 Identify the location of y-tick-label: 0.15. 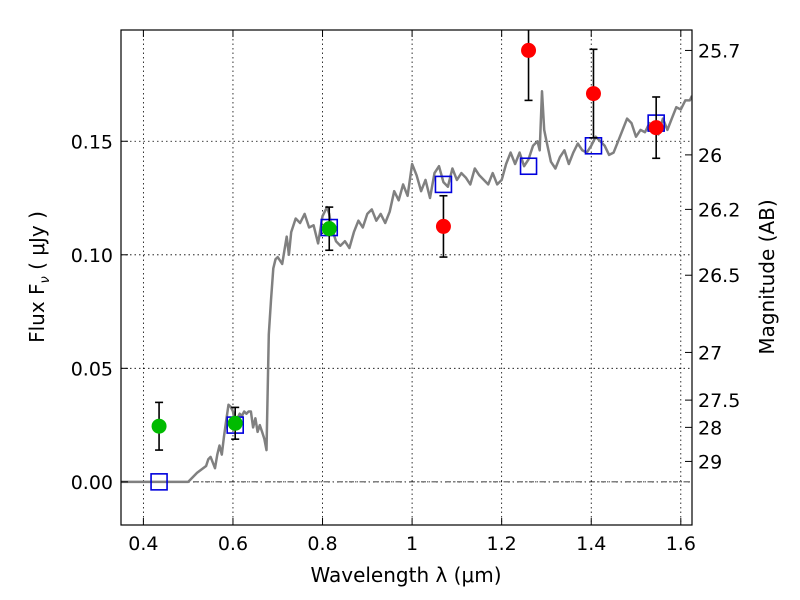
(92, 142).